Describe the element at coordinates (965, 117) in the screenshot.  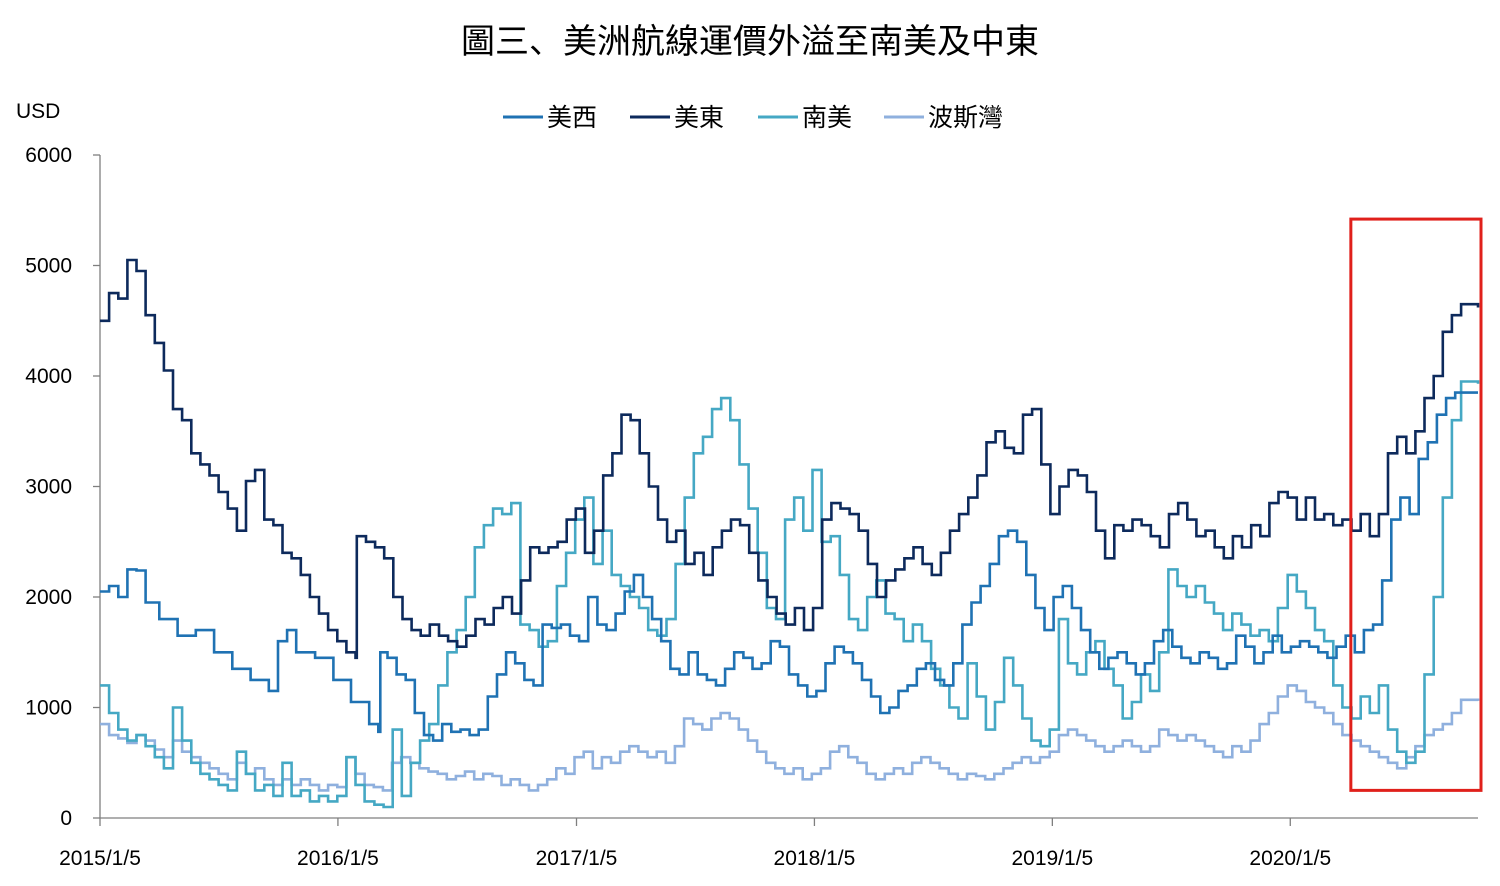
I see `legend-label: 波斯灣` at that location.